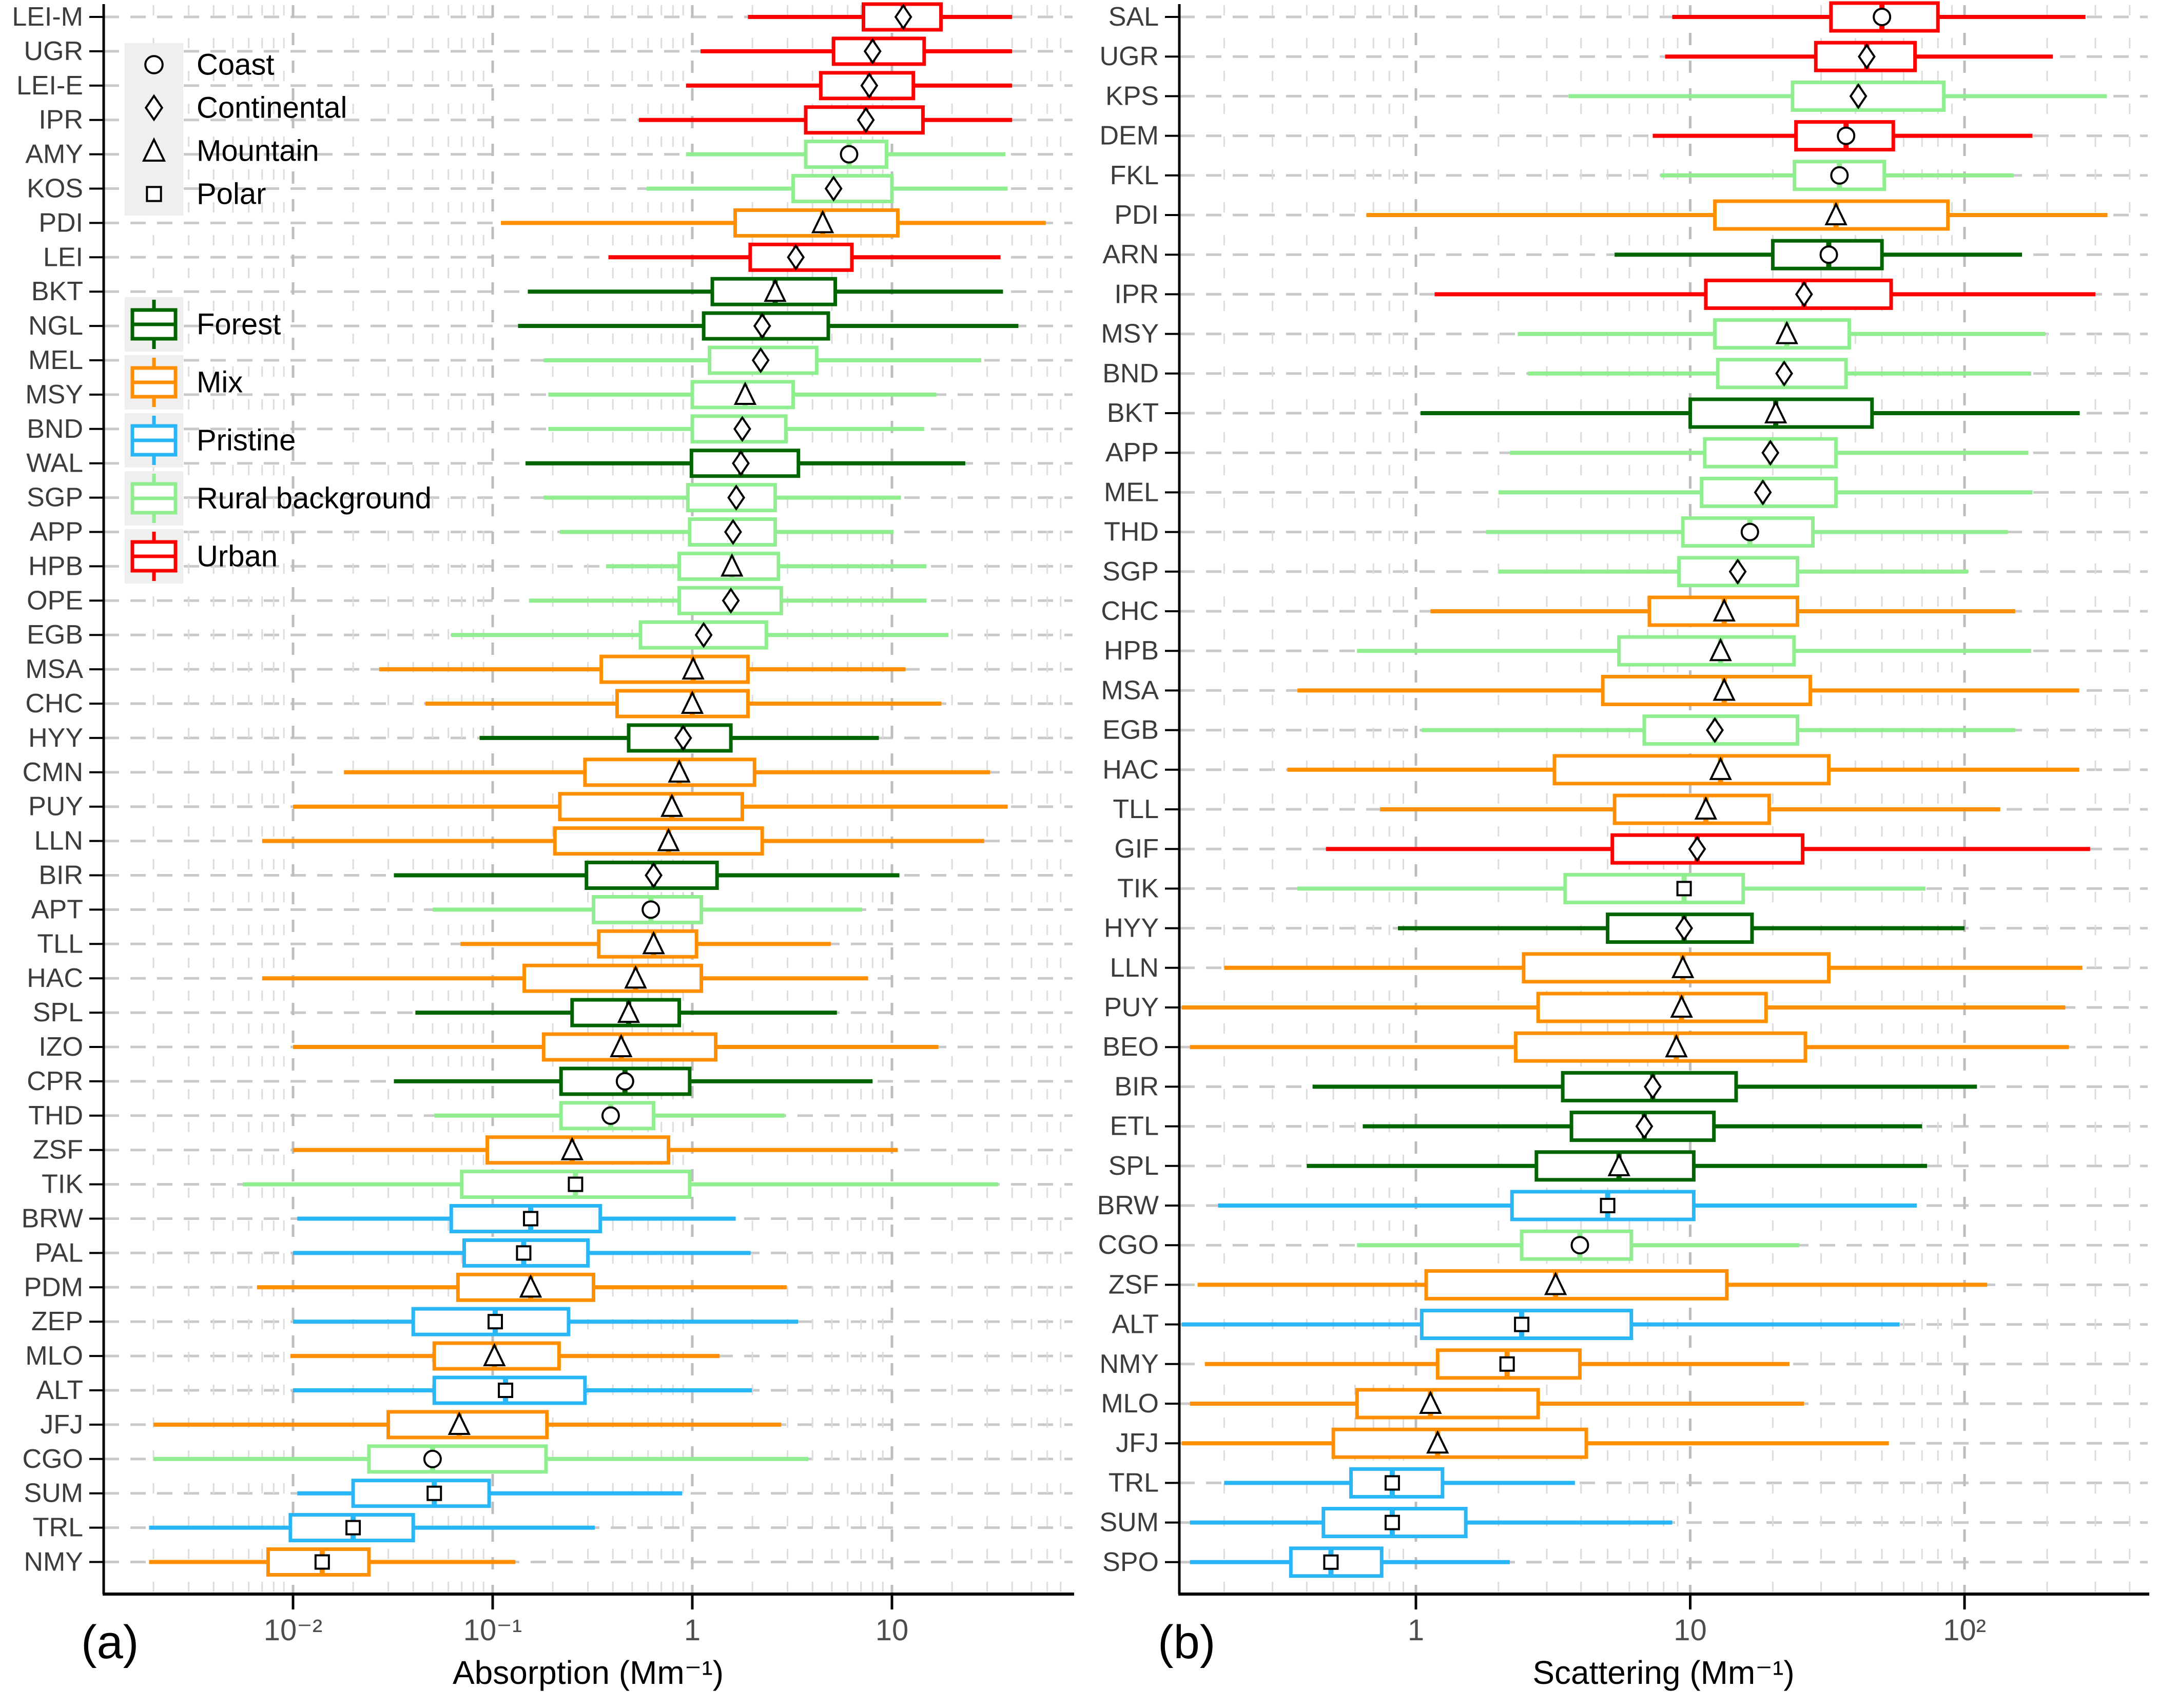  Describe the element at coordinates (846, 154) in the screenshot. I see `boxplot-row-AMY` at that location.